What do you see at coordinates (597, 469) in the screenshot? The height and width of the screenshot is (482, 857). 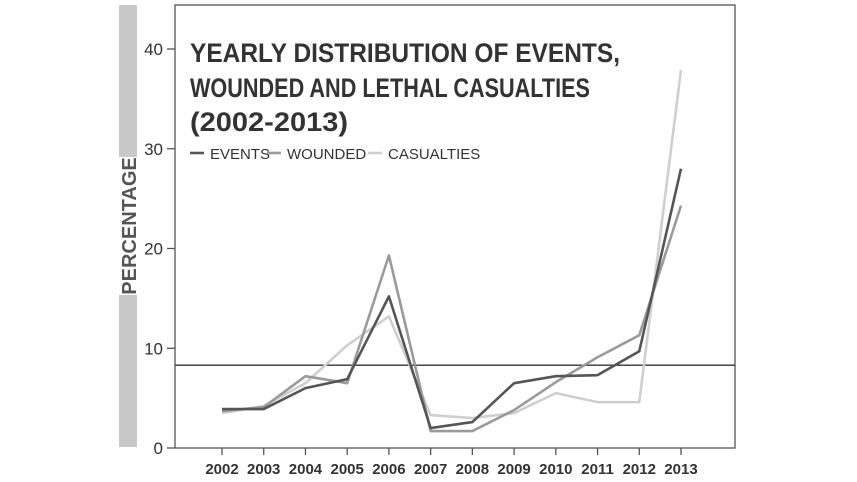 I see `x-tick-label: 2011` at bounding box center [597, 469].